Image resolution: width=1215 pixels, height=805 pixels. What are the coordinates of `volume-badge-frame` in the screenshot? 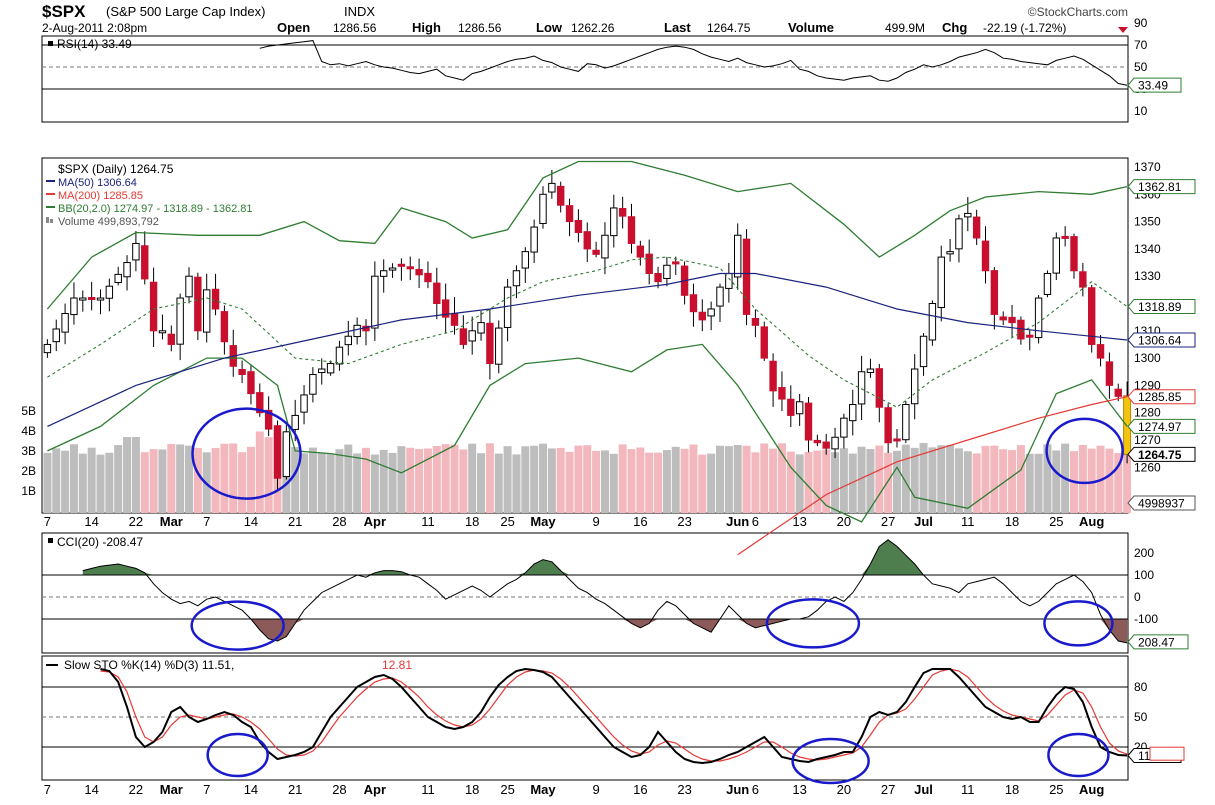 It's located at (1161, 503).